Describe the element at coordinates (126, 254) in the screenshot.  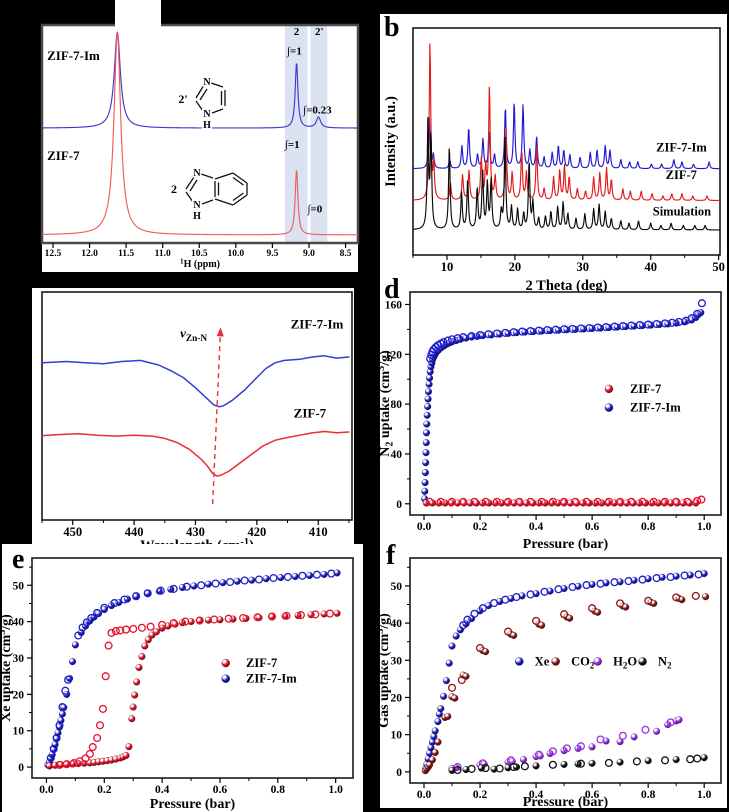
I see `svg-text: 11.5` at that location.